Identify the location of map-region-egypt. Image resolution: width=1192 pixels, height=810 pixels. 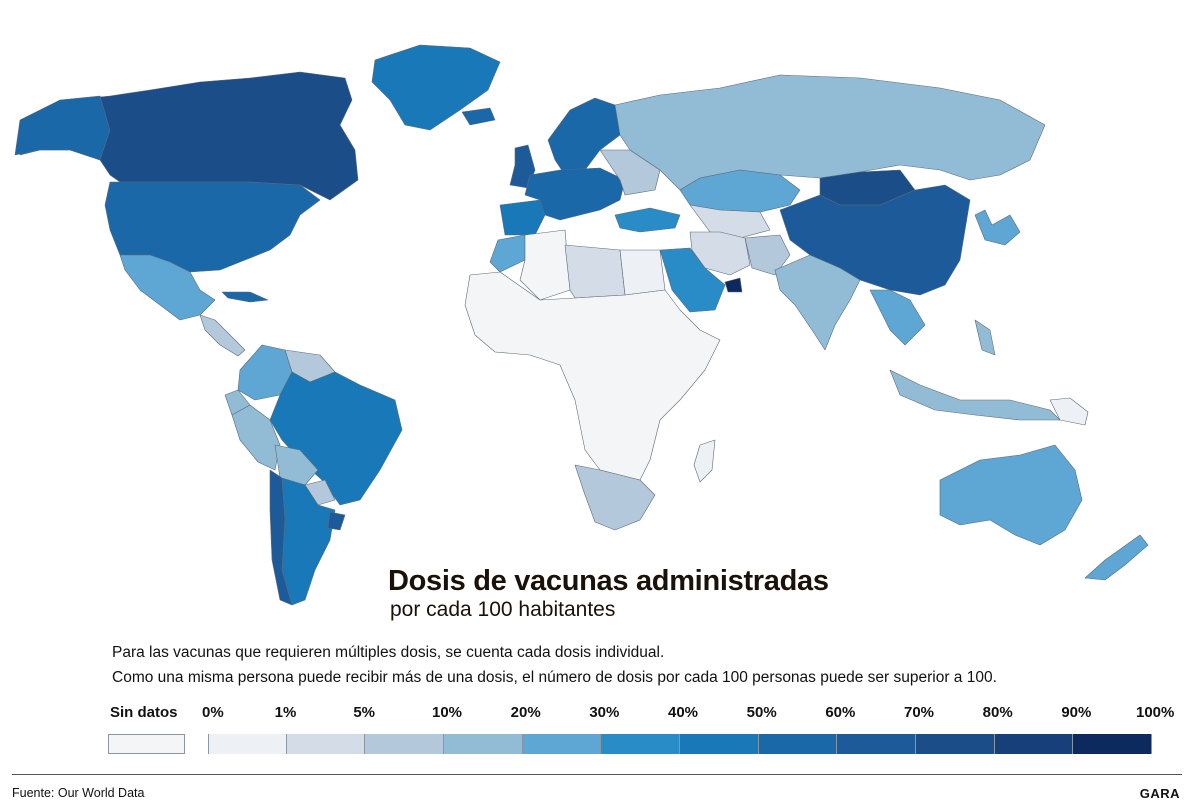
(642, 272).